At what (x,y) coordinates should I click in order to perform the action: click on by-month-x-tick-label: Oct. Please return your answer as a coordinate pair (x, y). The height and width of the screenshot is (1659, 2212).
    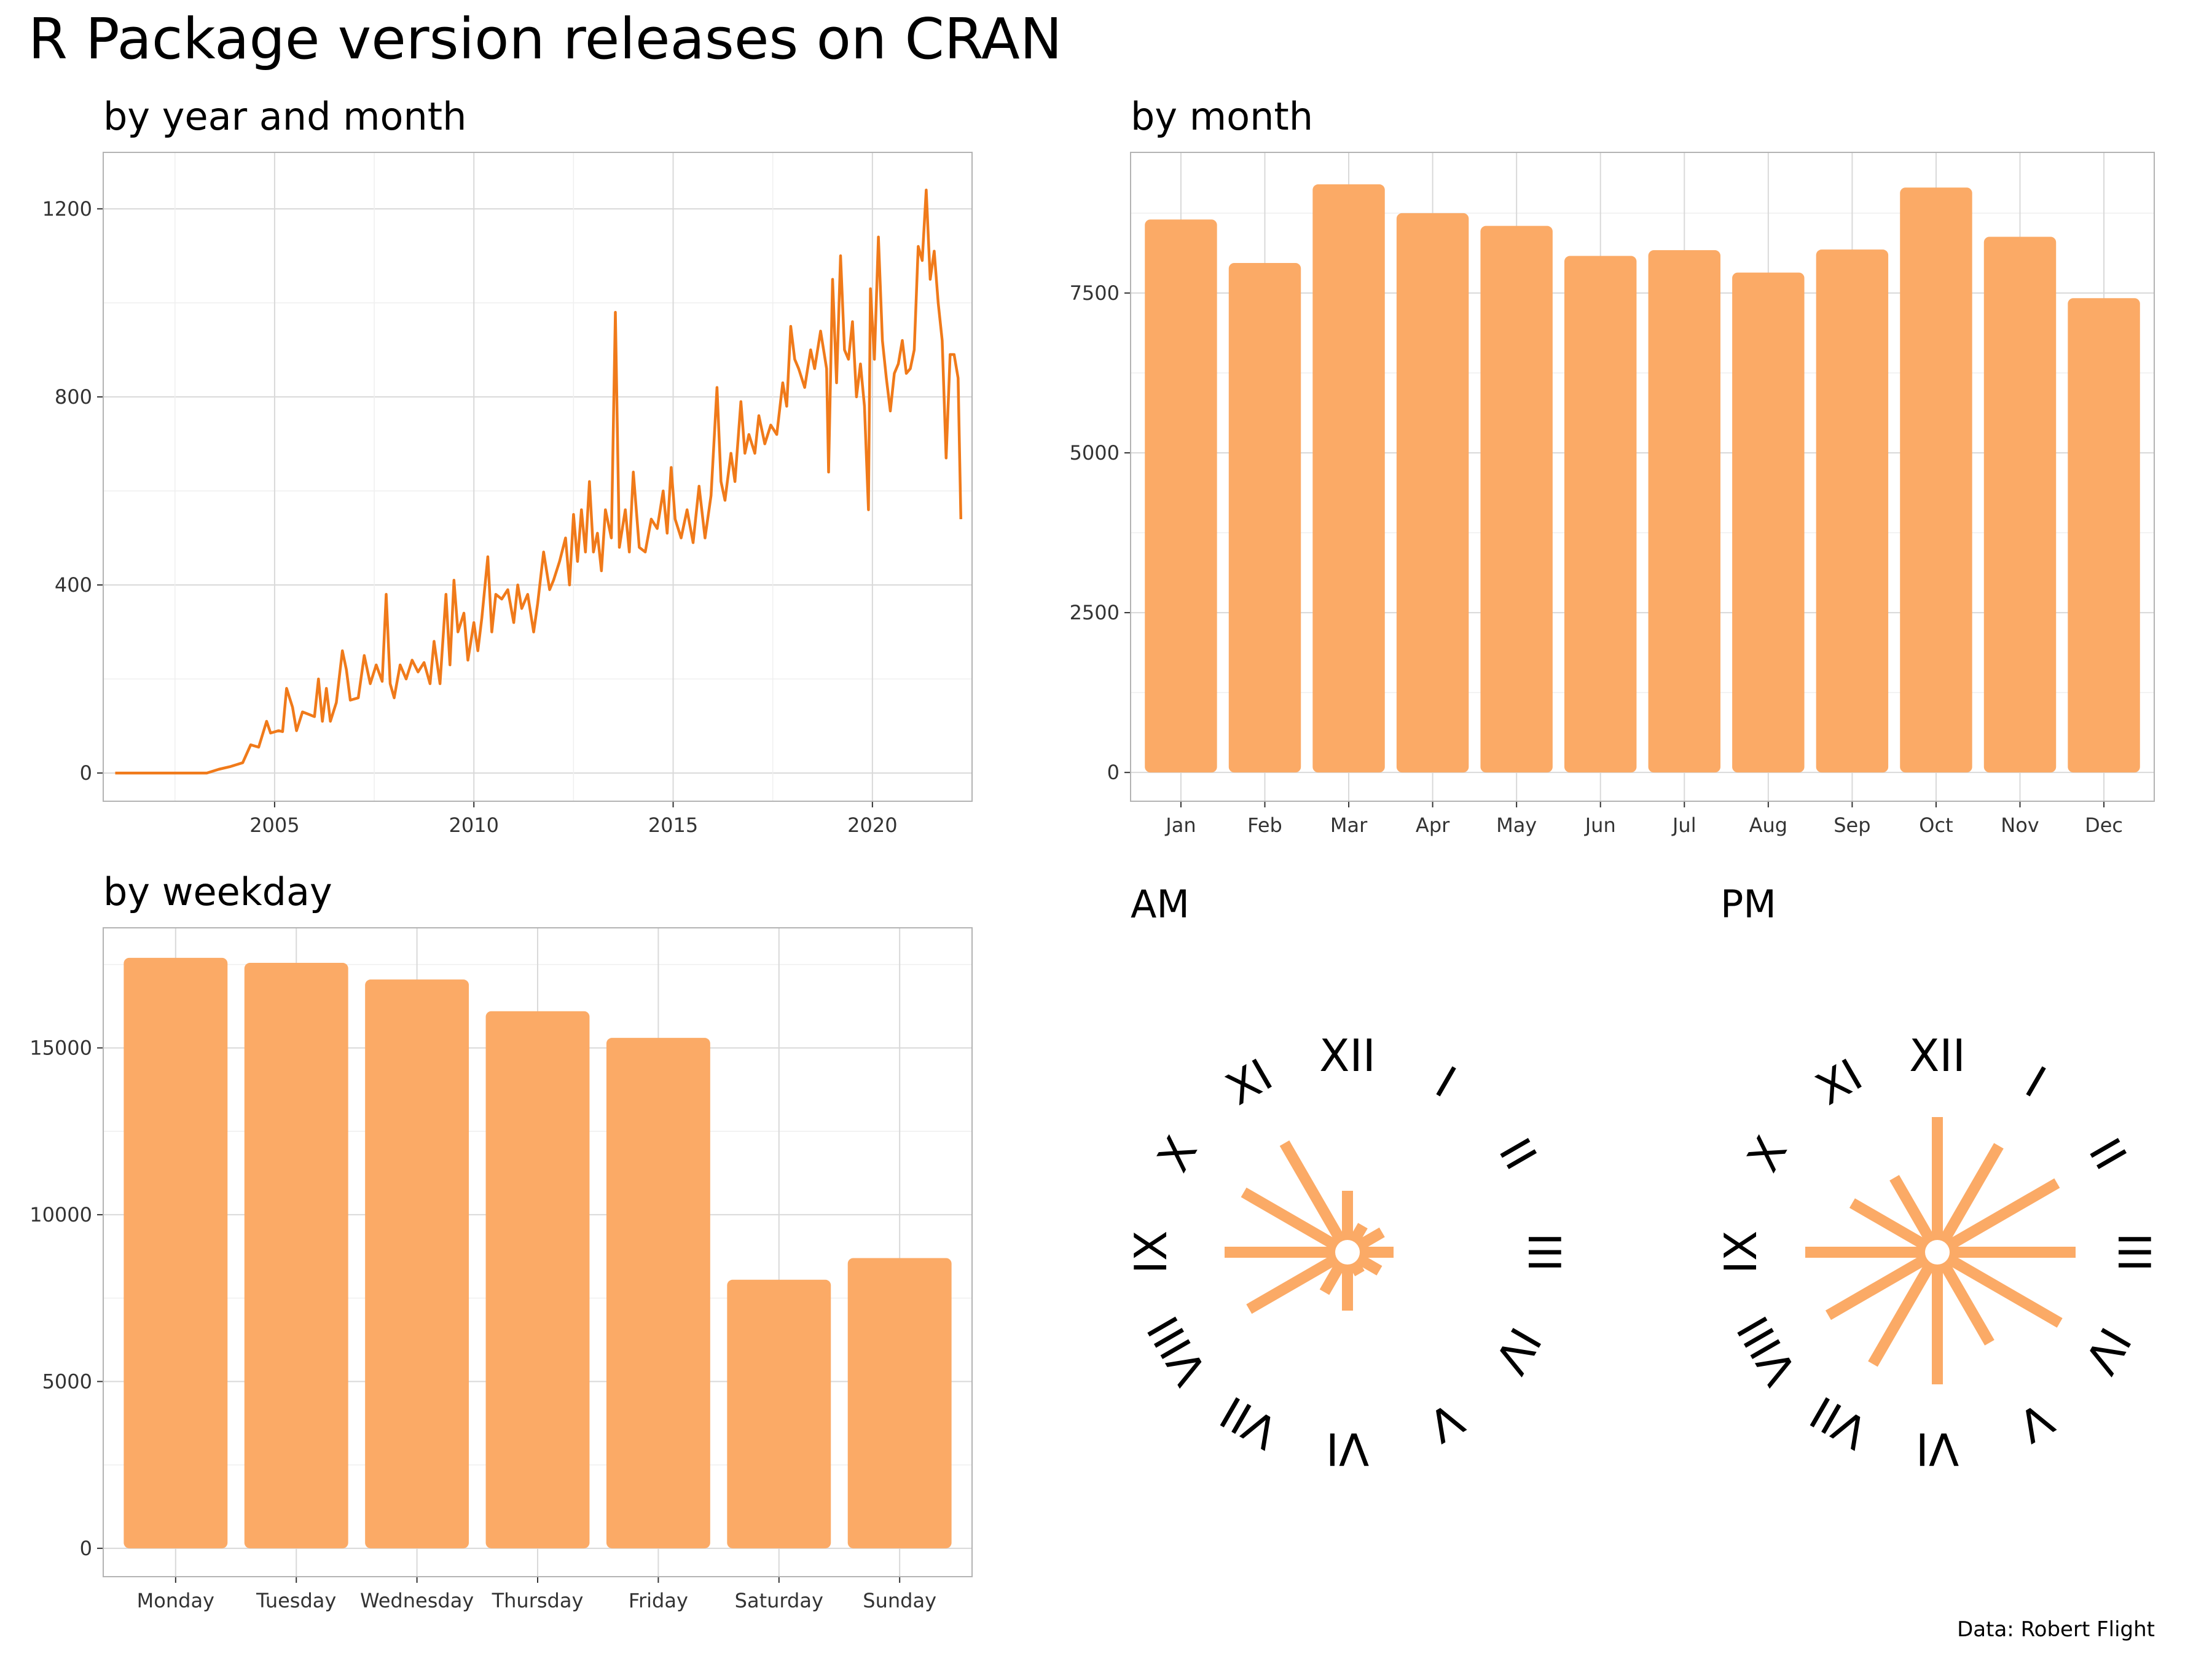
    Looking at the image, I should click on (1936, 825).